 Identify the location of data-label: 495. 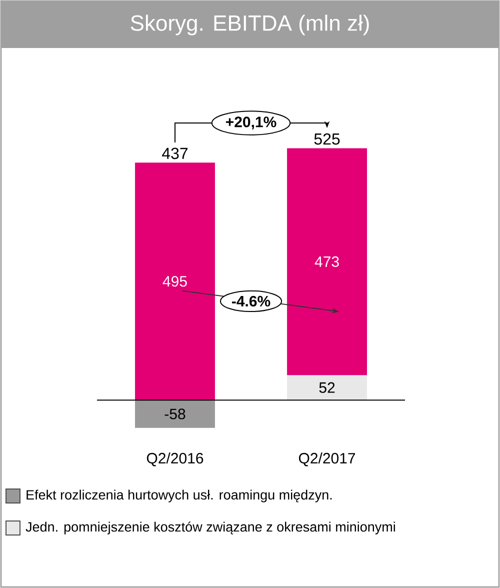
(174, 281).